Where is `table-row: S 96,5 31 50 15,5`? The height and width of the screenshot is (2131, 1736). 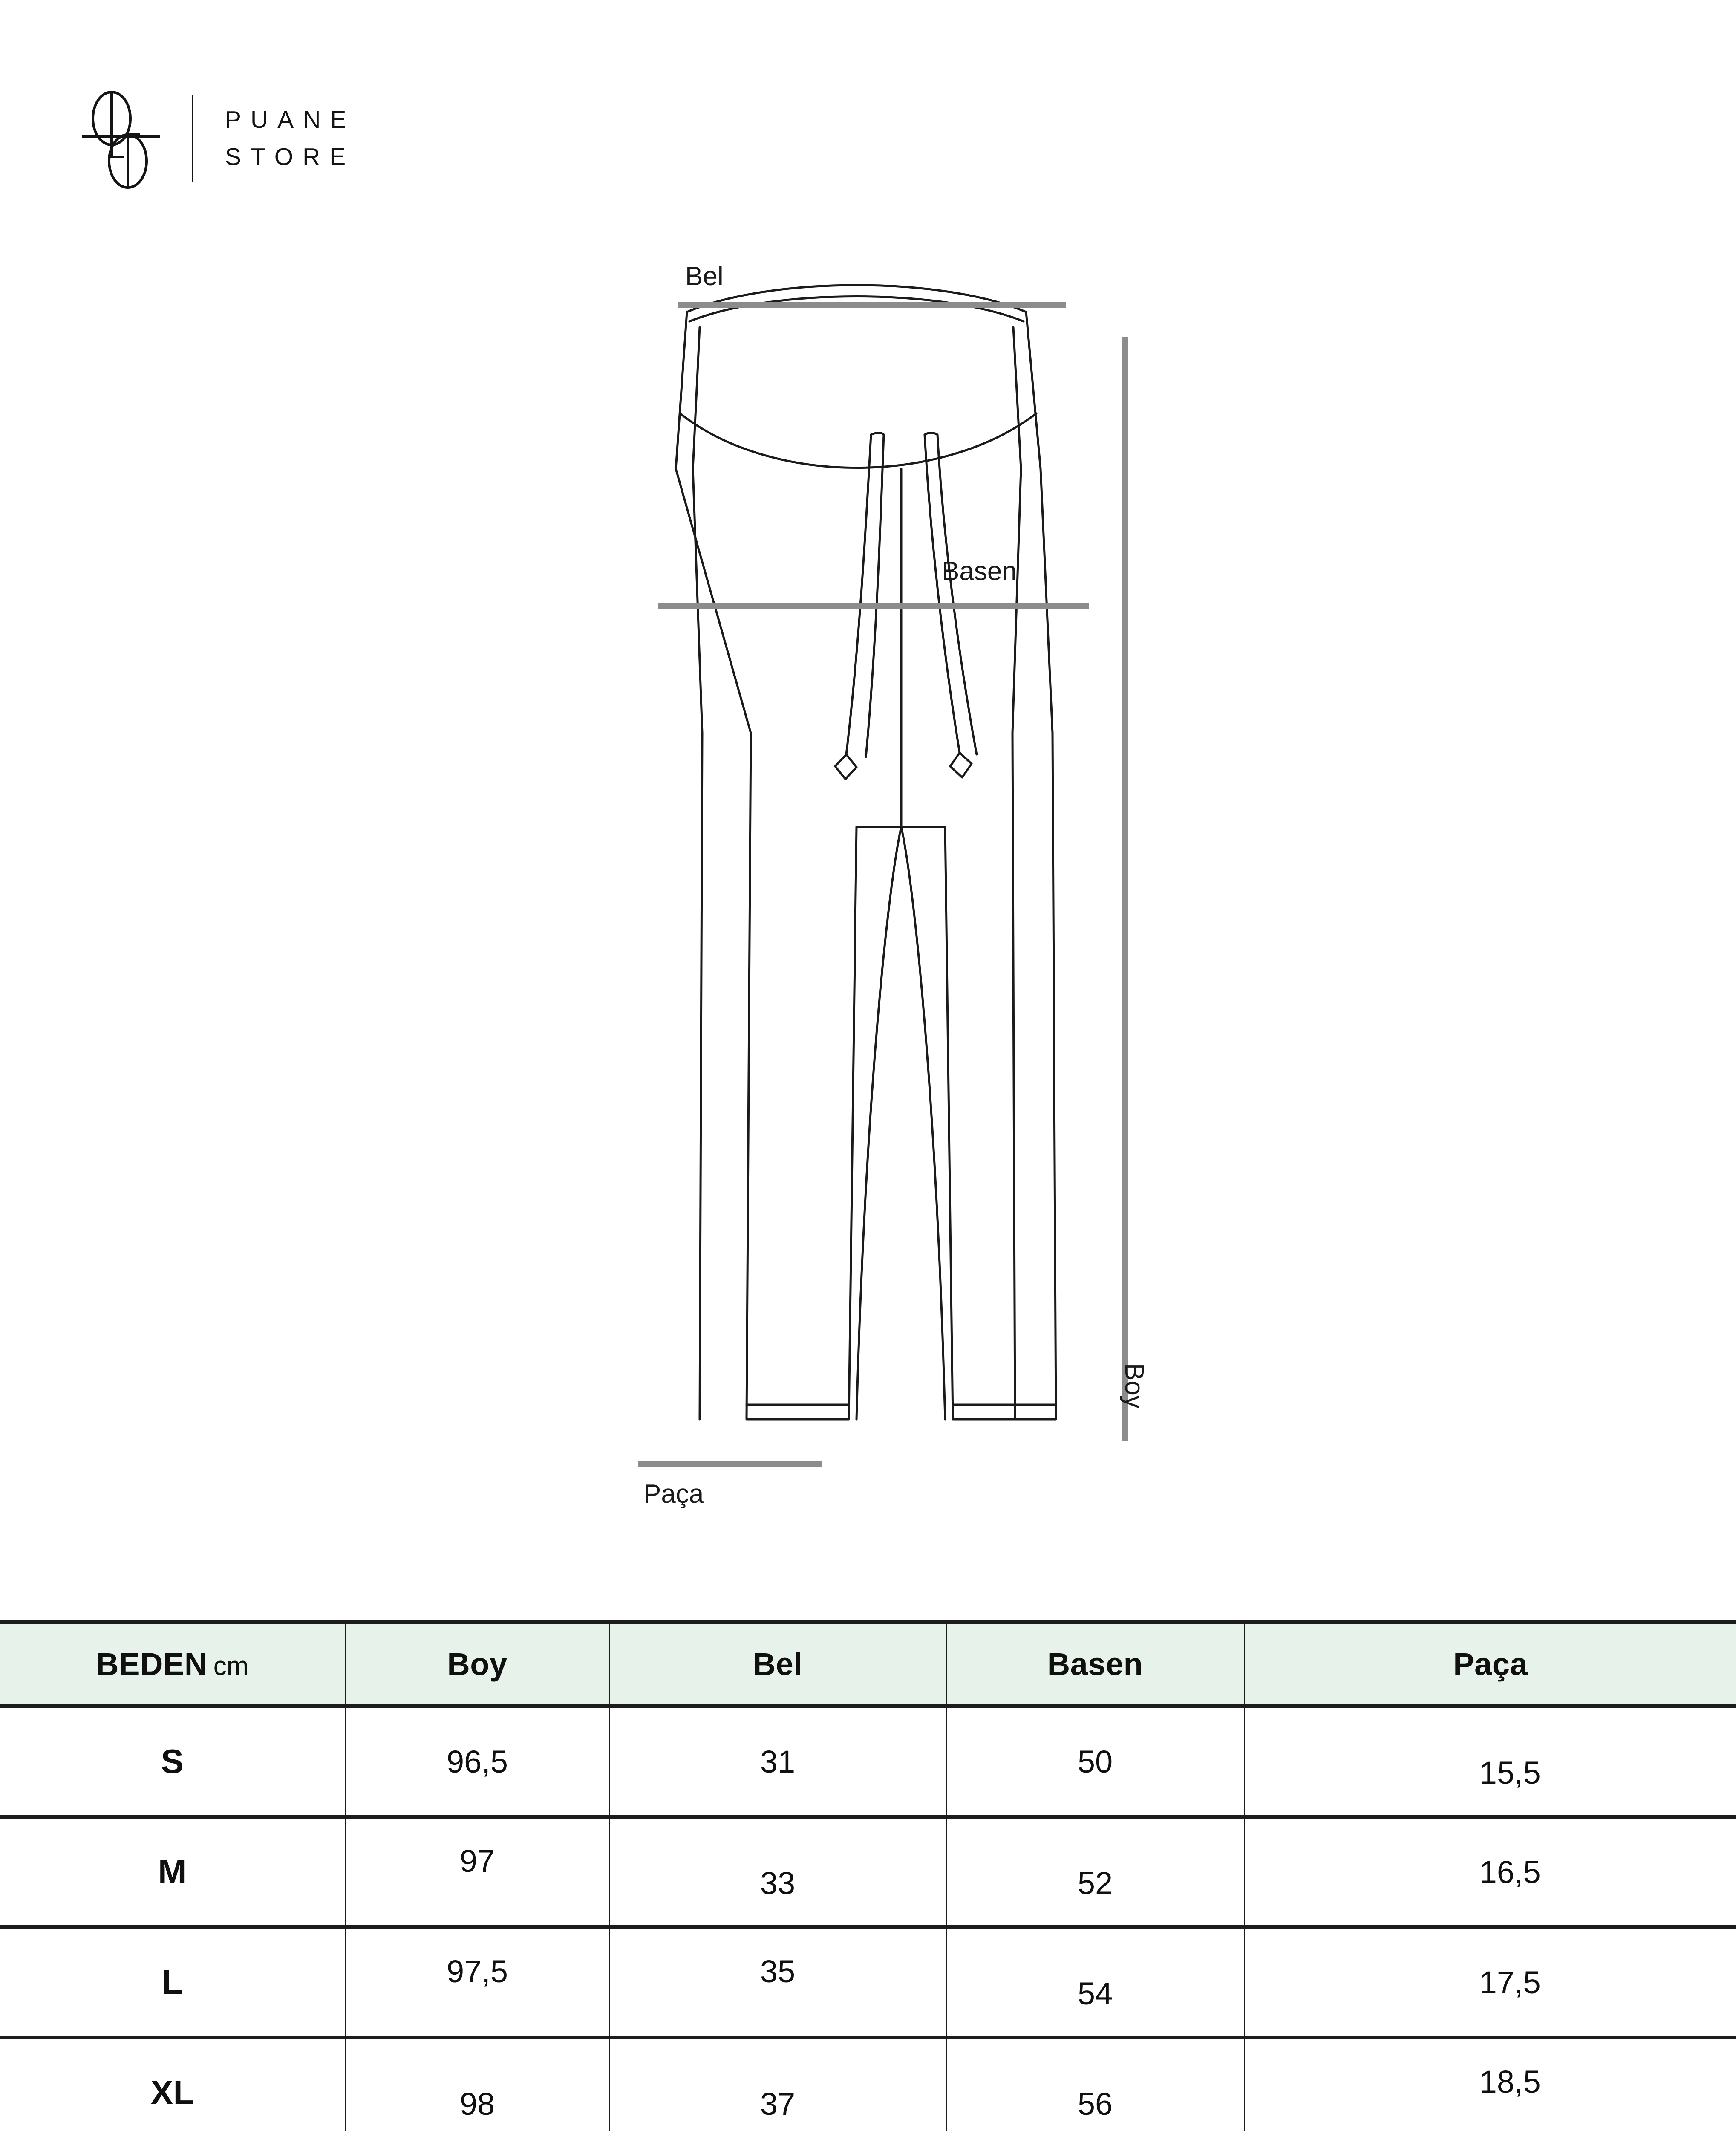
table-row: S 96,5 31 50 15,5 is located at coordinates (868, 1762).